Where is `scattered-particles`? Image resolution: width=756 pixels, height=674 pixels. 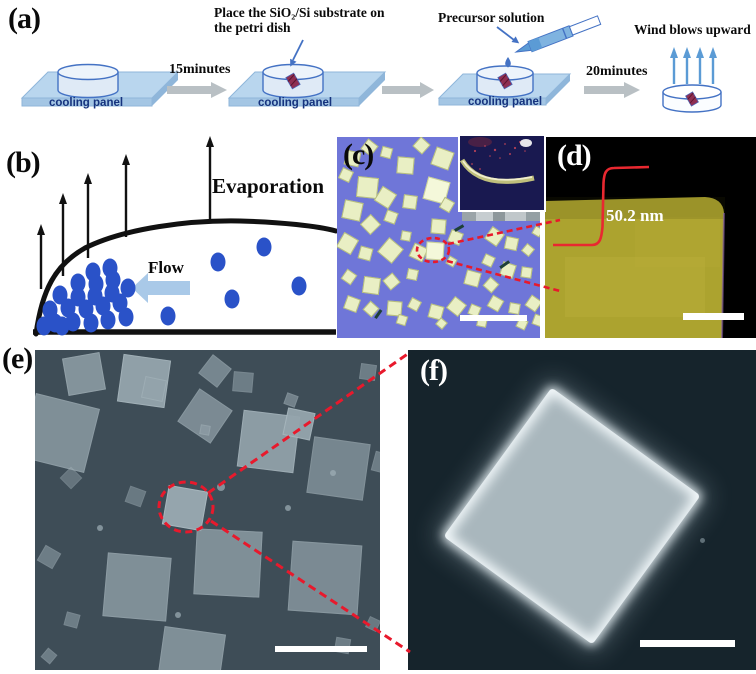
scattered-particles is located at coordinates (233, 281).